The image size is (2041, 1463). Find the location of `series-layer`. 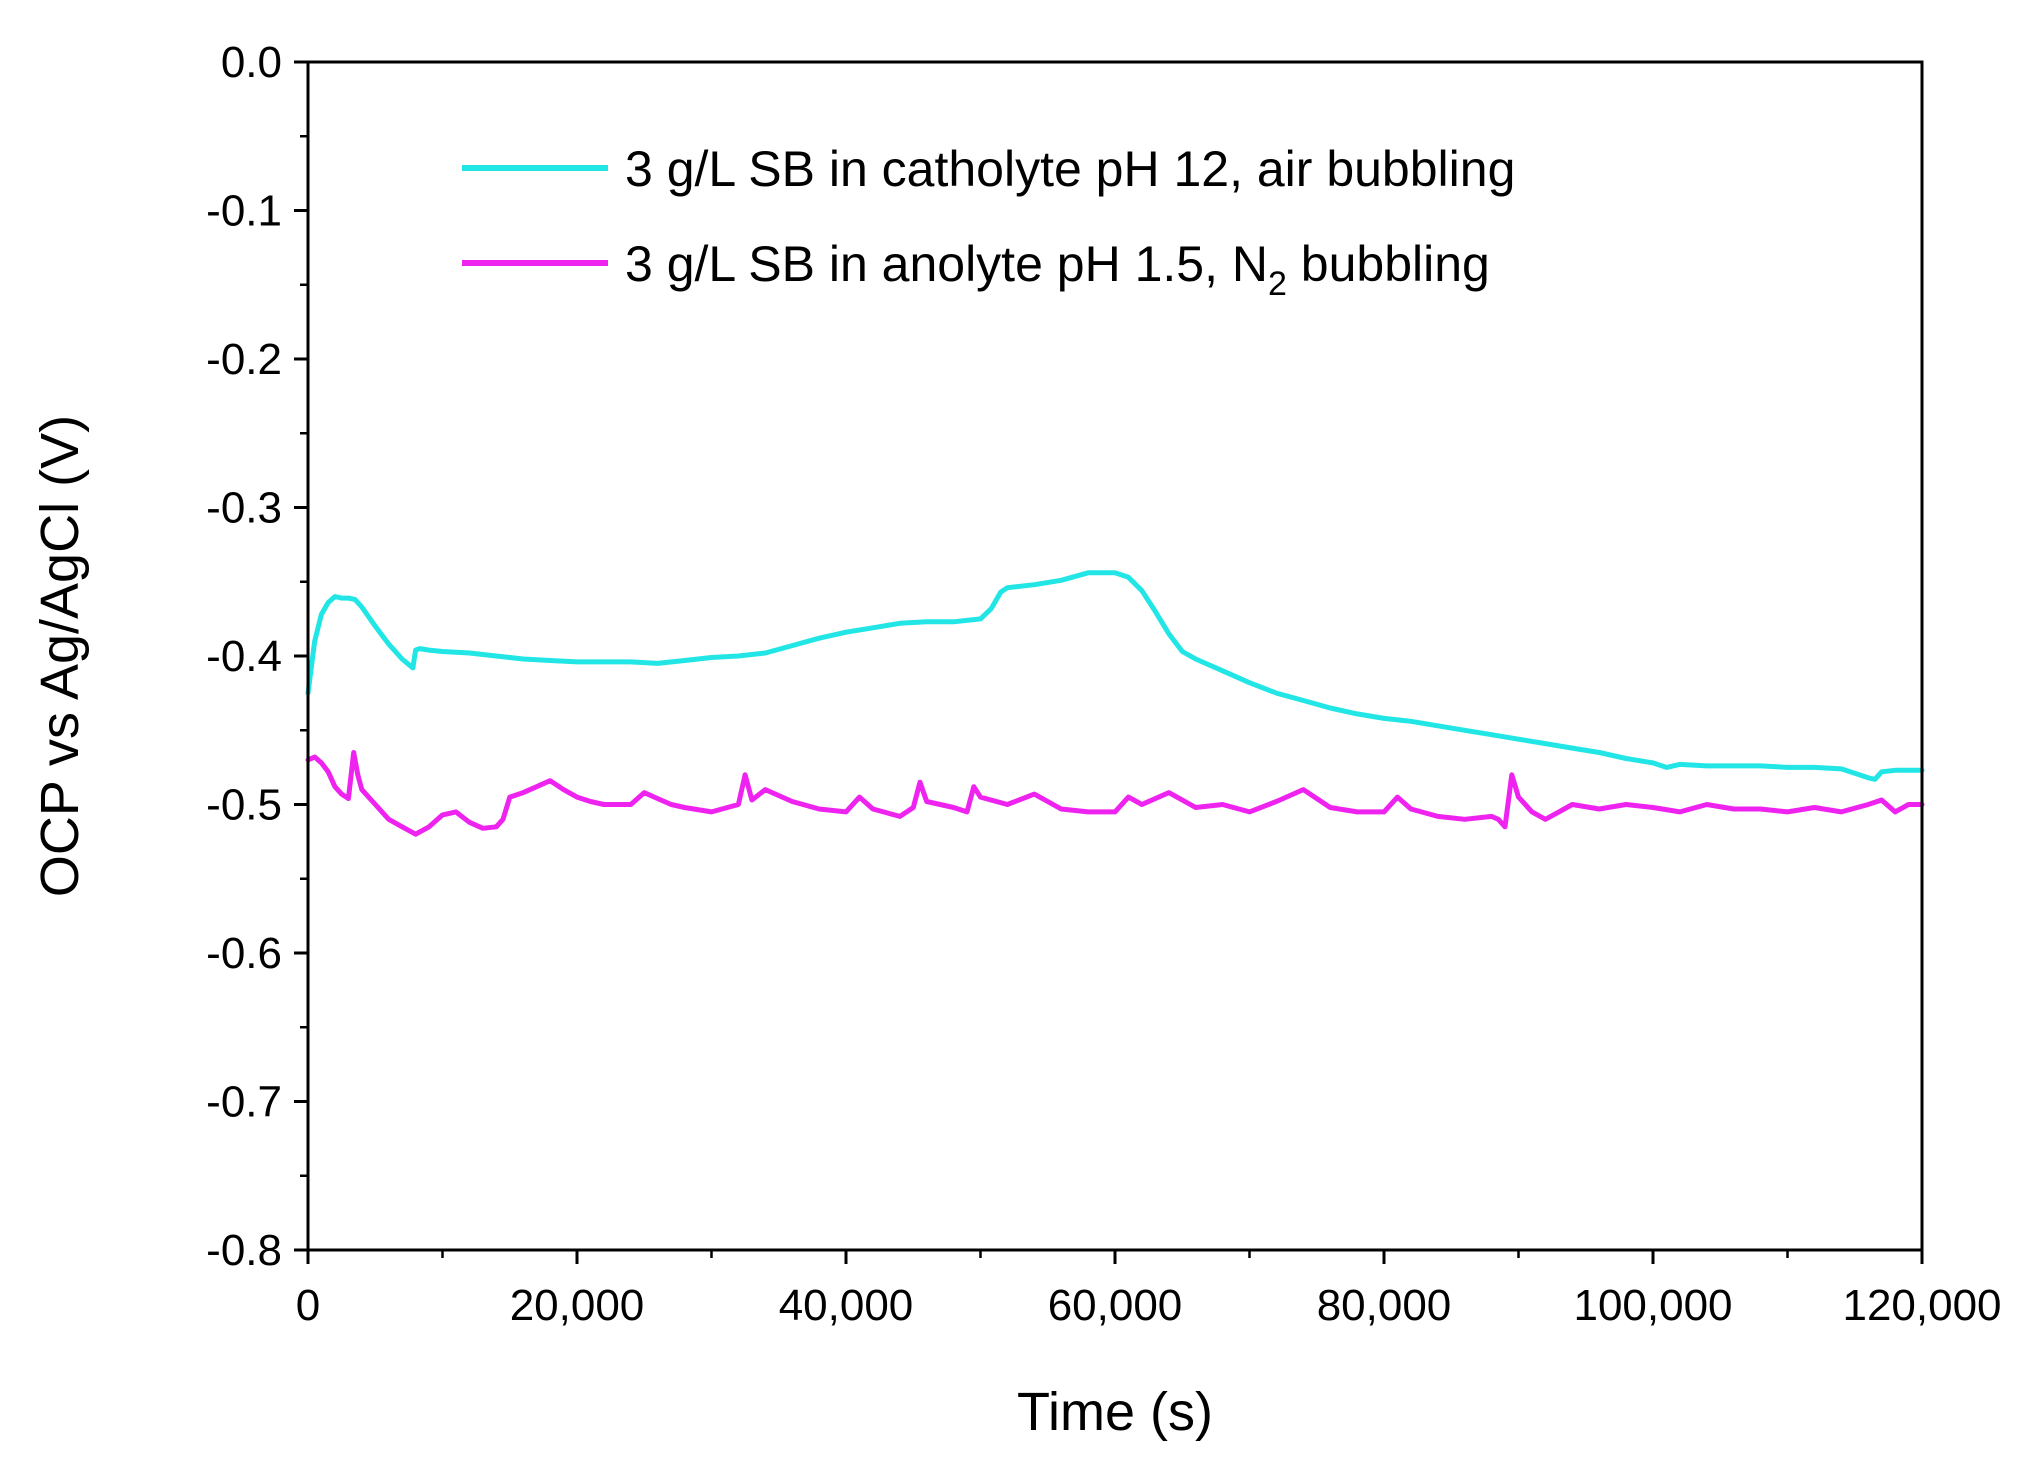

series-layer is located at coordinates (1115, 703).